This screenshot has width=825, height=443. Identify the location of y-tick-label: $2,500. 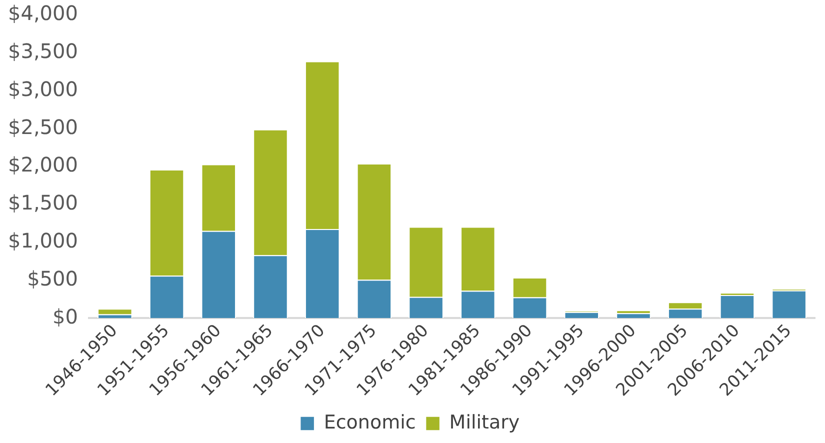
(43, 126).